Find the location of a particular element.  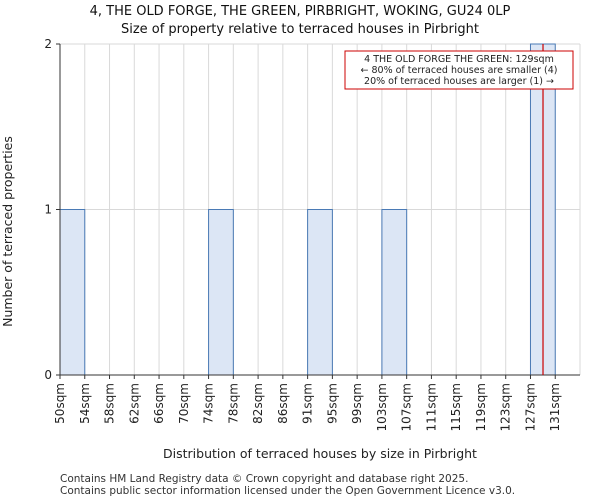

x-tick-label: 82sqm is located at coordinates (258, 403).